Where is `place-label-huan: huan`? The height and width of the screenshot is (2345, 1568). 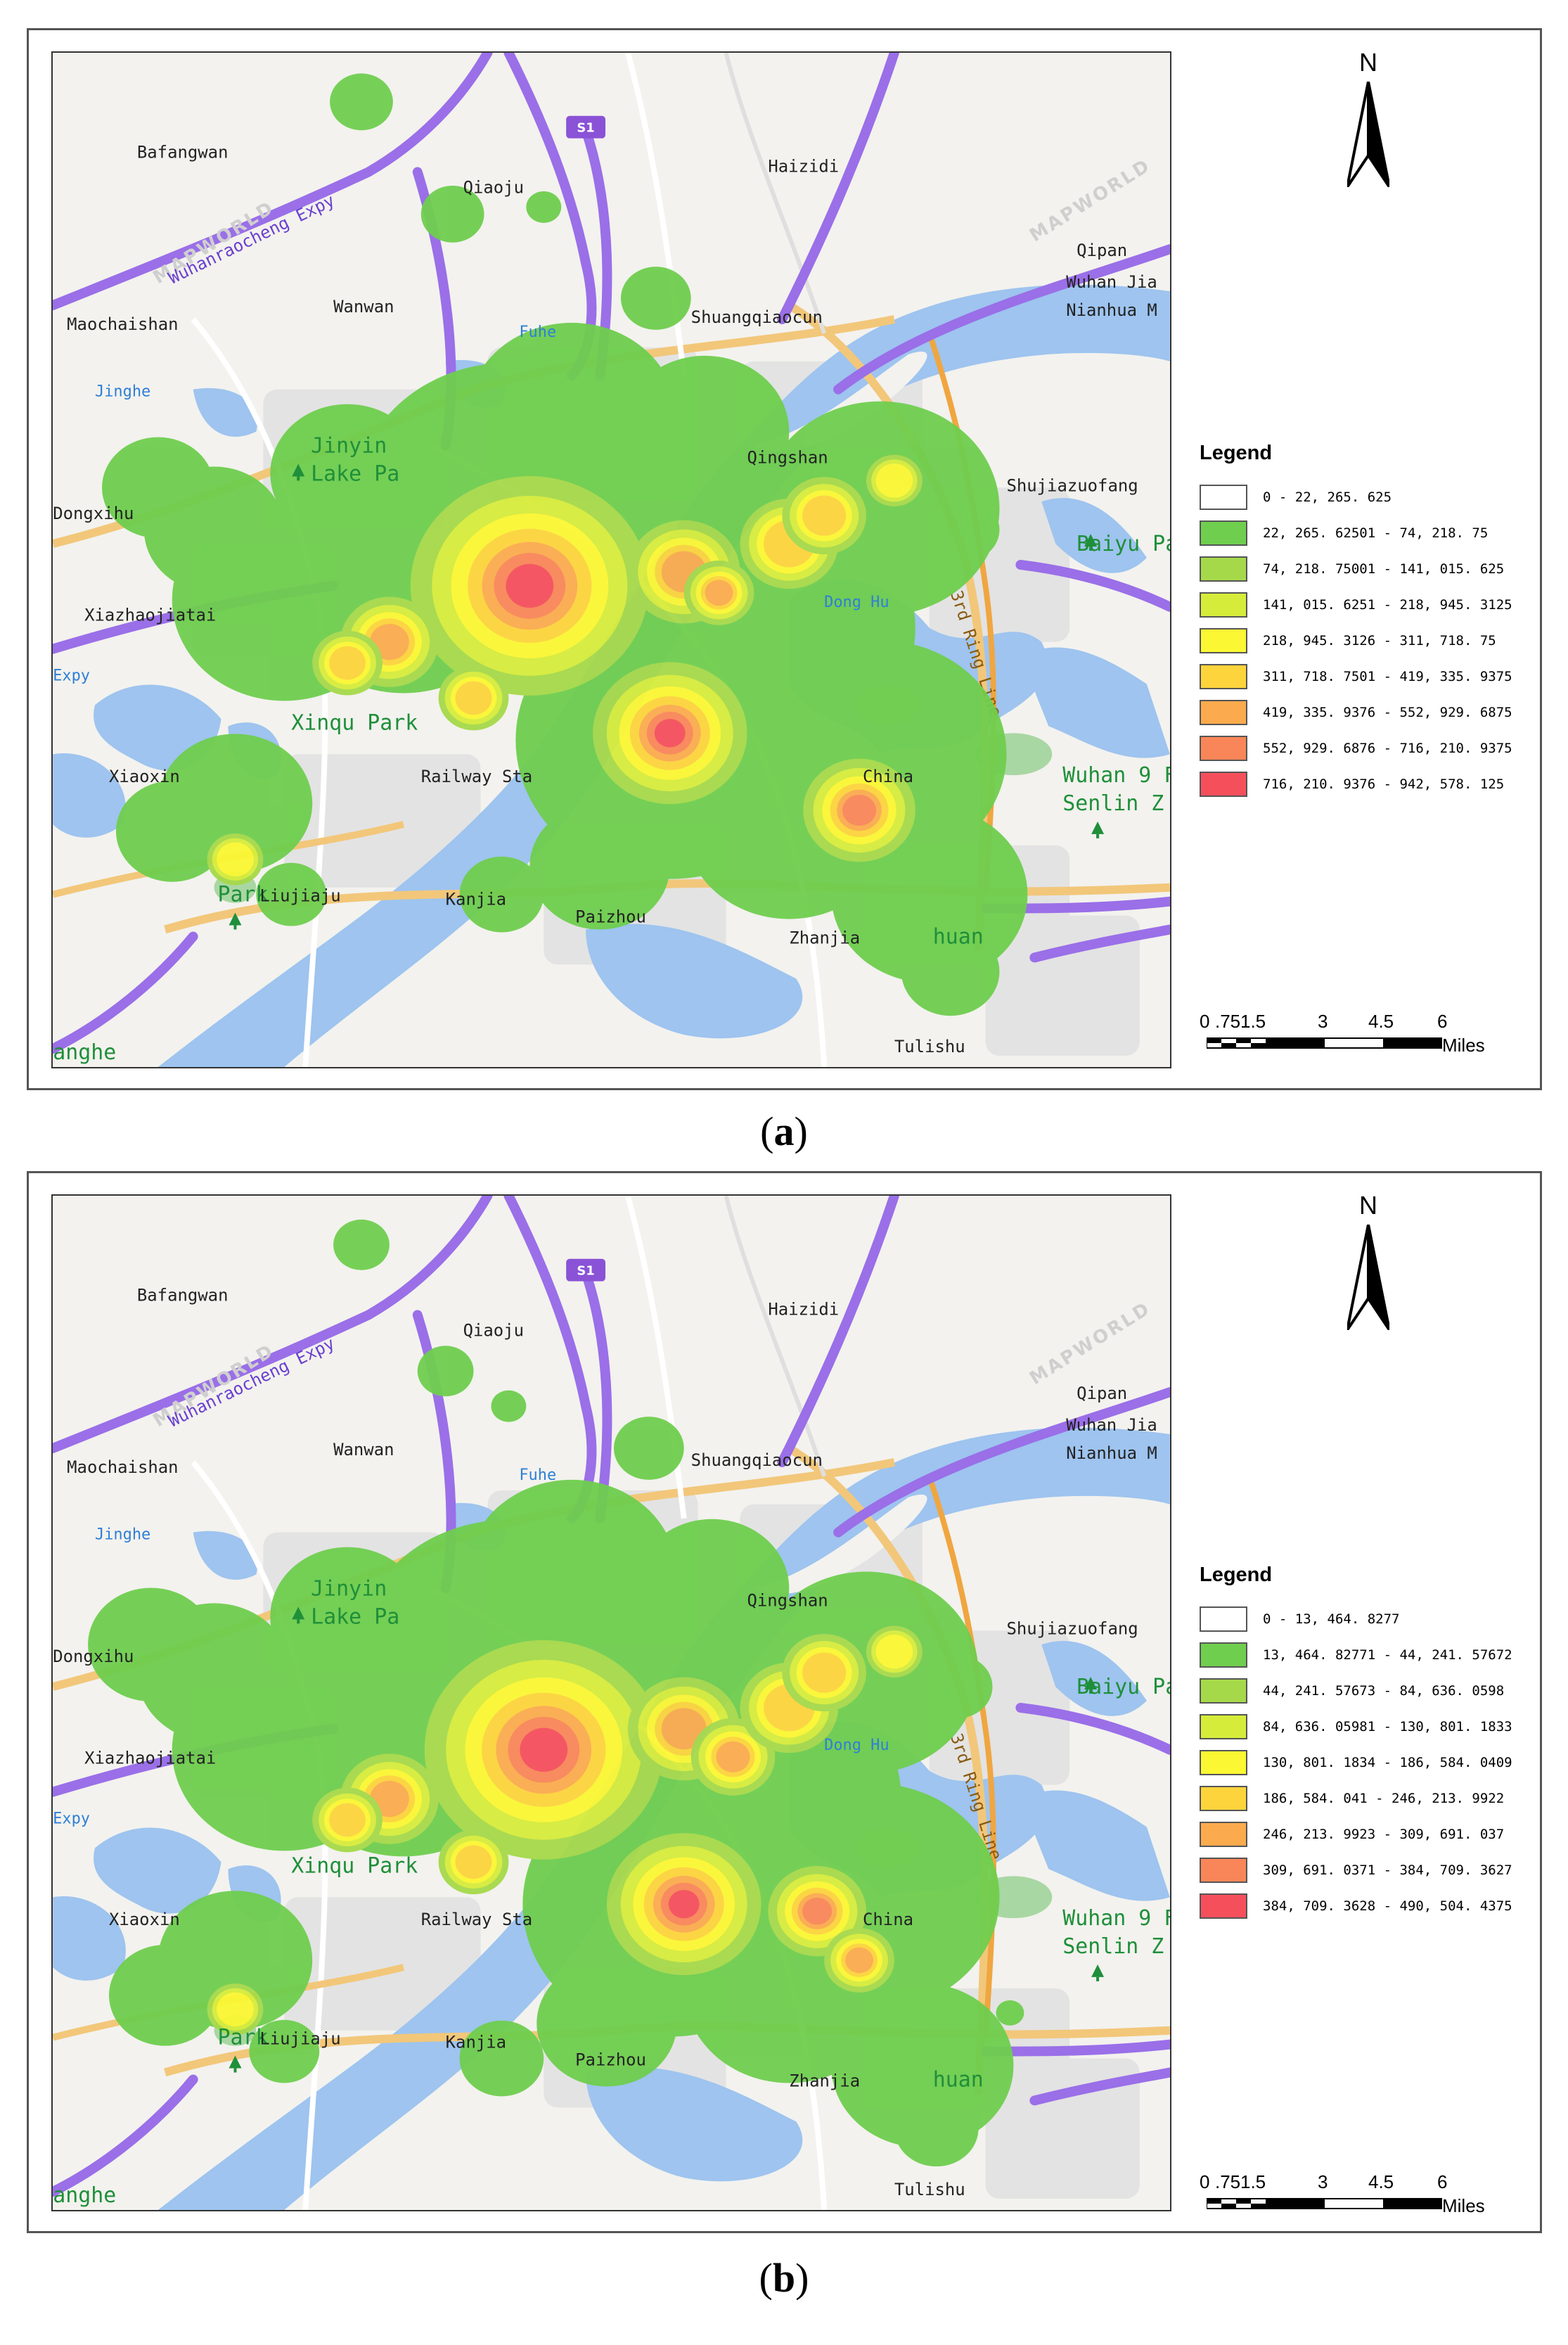
place-label-huan: huan is located at coordinates (958, 2079).